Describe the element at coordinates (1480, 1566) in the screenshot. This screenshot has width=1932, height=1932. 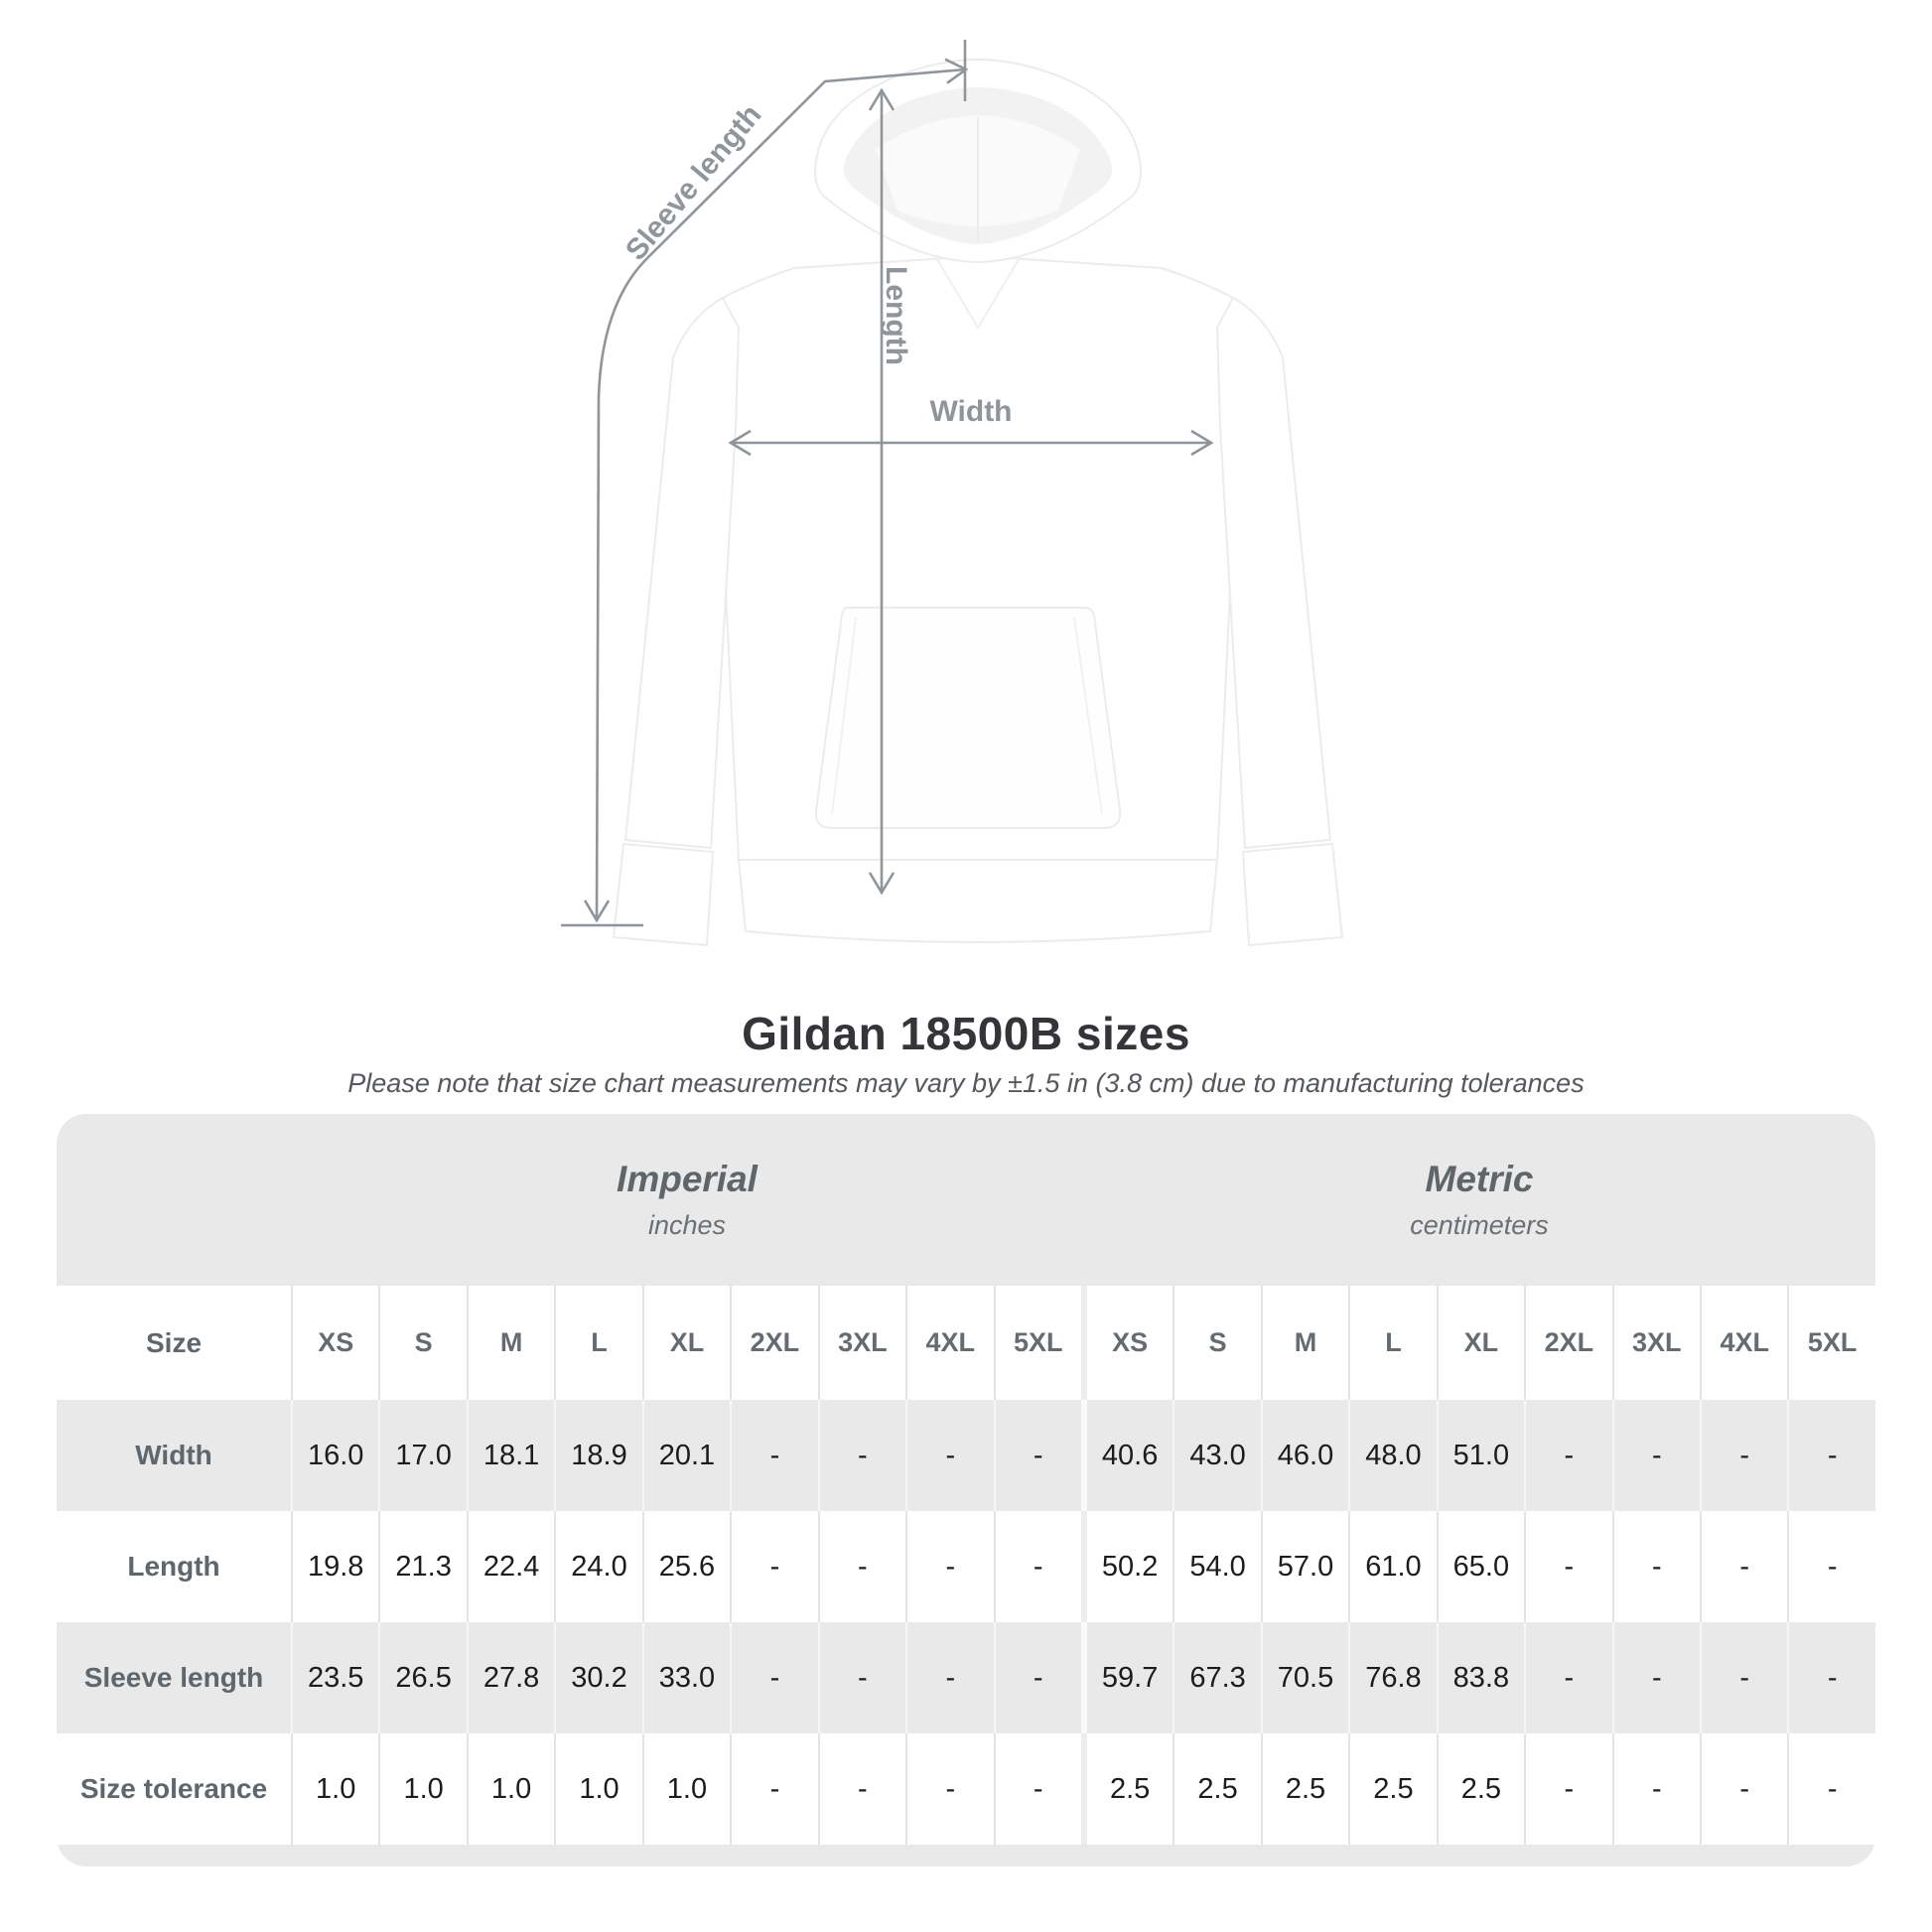
I see `row-length-cell: 65.0` at that location.